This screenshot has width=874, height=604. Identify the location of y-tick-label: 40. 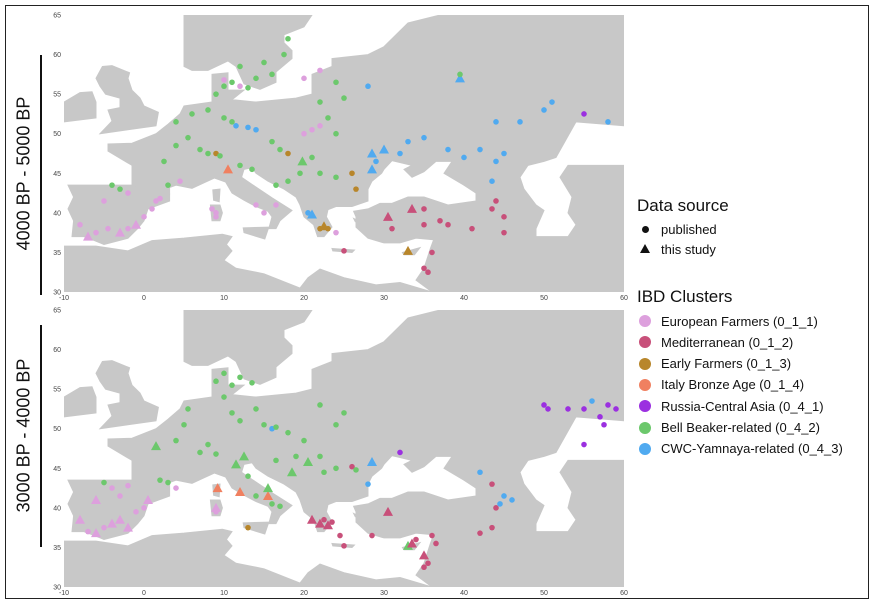
(57, 213).